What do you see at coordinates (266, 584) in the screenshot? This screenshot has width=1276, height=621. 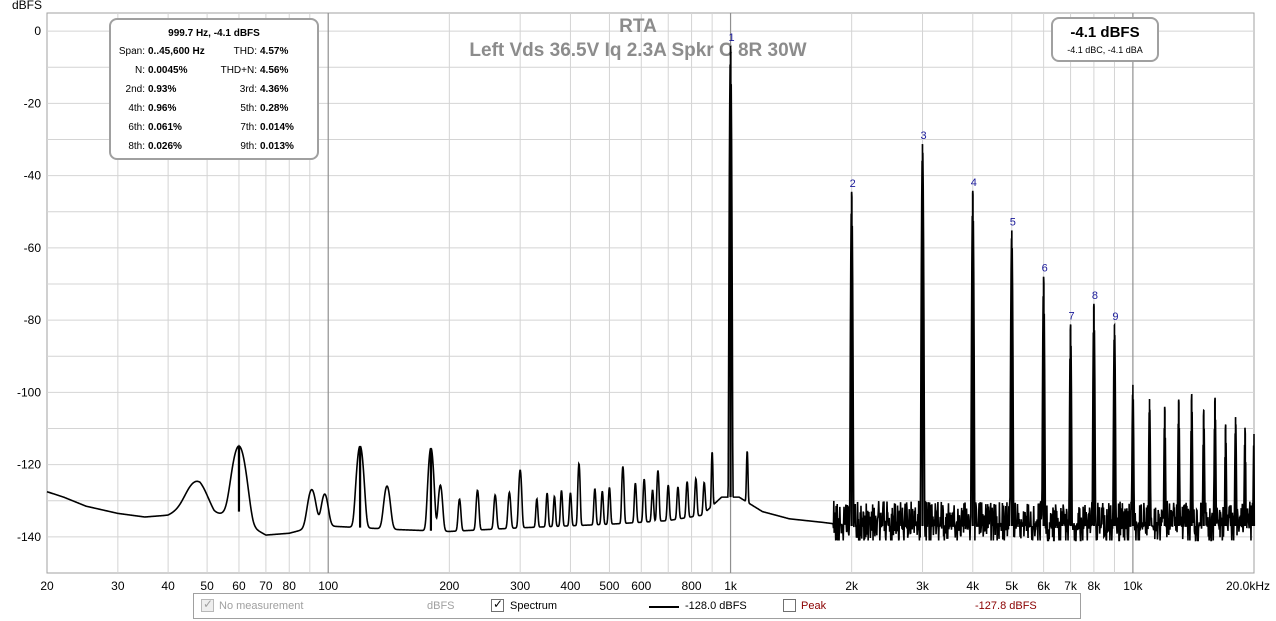 I see `x-tick-label: 70` at bounding box center [266, 584].